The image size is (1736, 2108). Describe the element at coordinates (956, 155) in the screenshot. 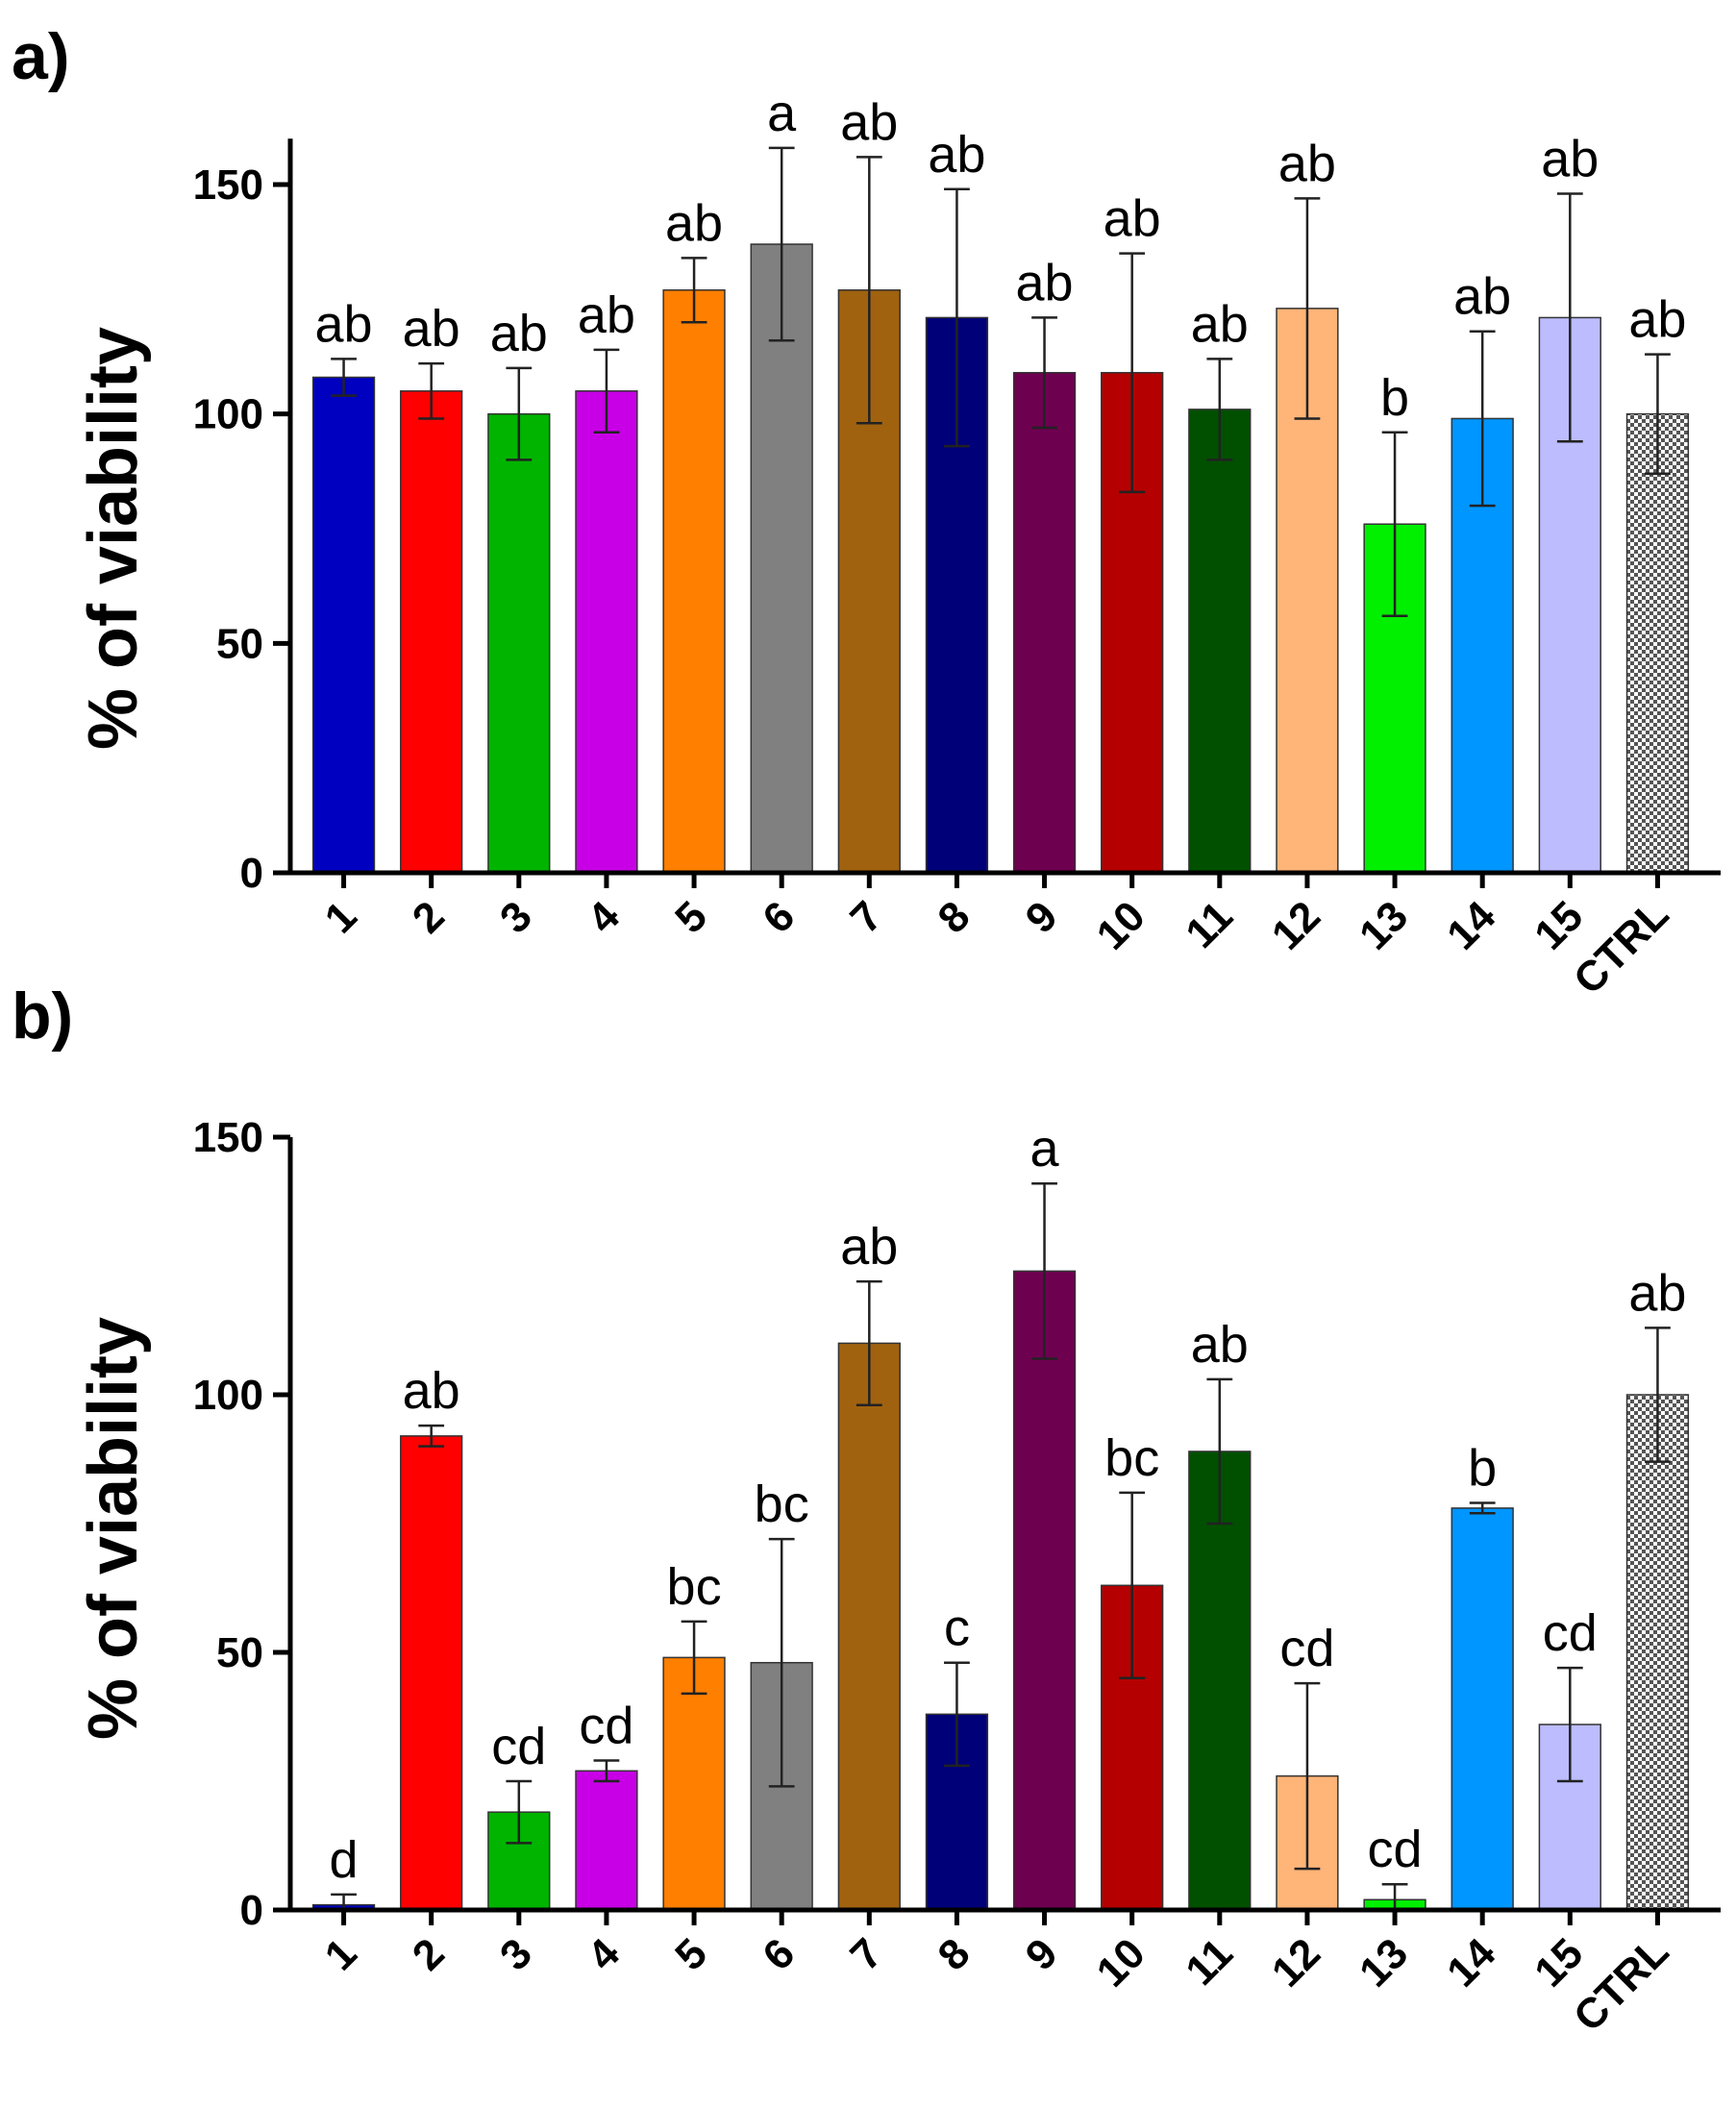

I see `panel-a-significance-8: ab` at that location.